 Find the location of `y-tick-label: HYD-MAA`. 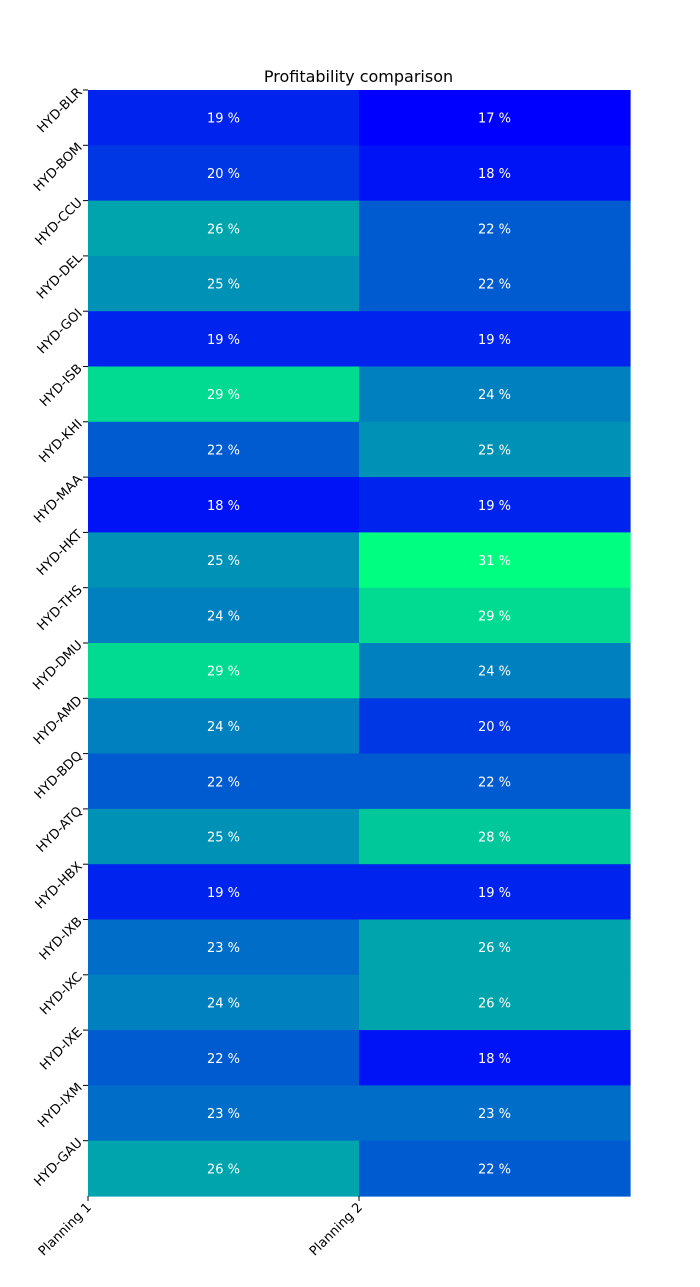

y-tick-label: HYD-MAA is located at coordinates (58, 499).